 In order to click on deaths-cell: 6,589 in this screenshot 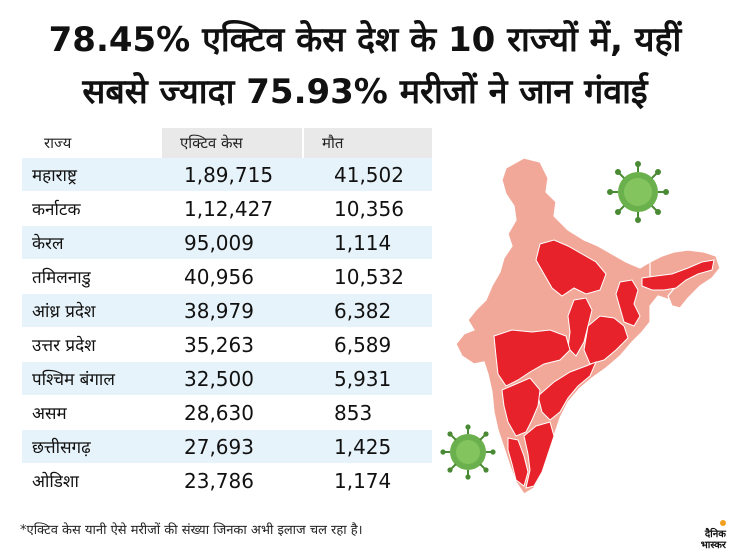, I will do `click(363, 344)`.